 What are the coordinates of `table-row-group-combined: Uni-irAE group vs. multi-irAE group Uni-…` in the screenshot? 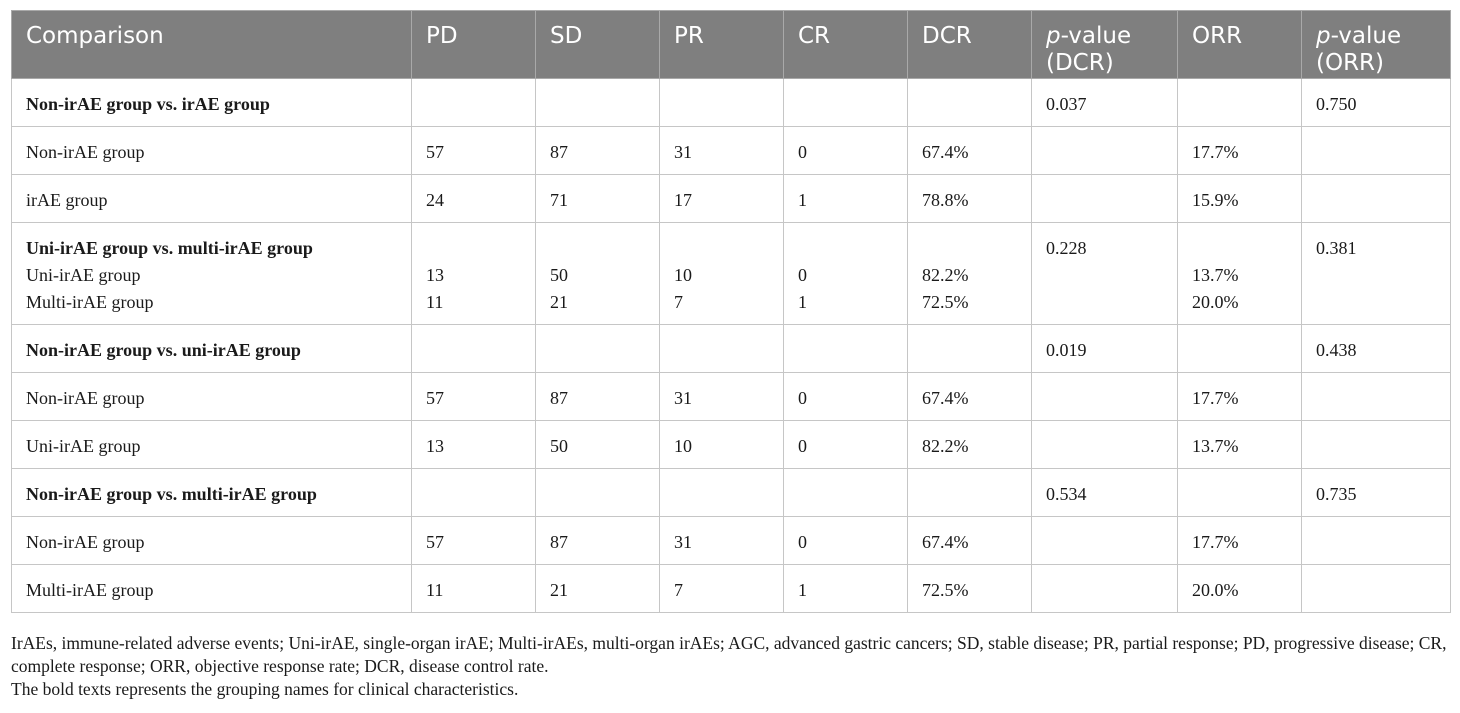 It's located at (731, 273).